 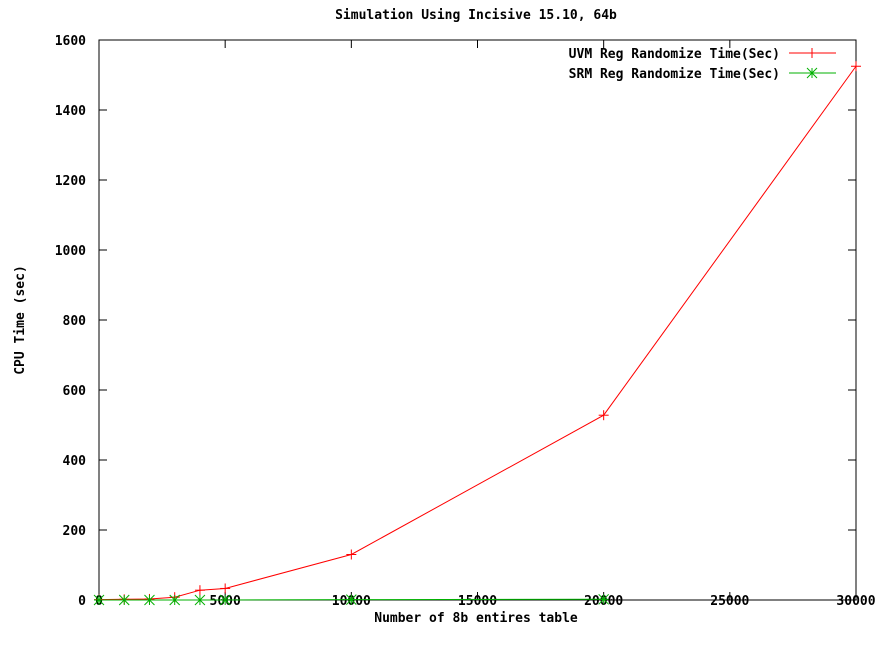 I want to click on x-tick-label: 25000, so click(x=729, y=601).